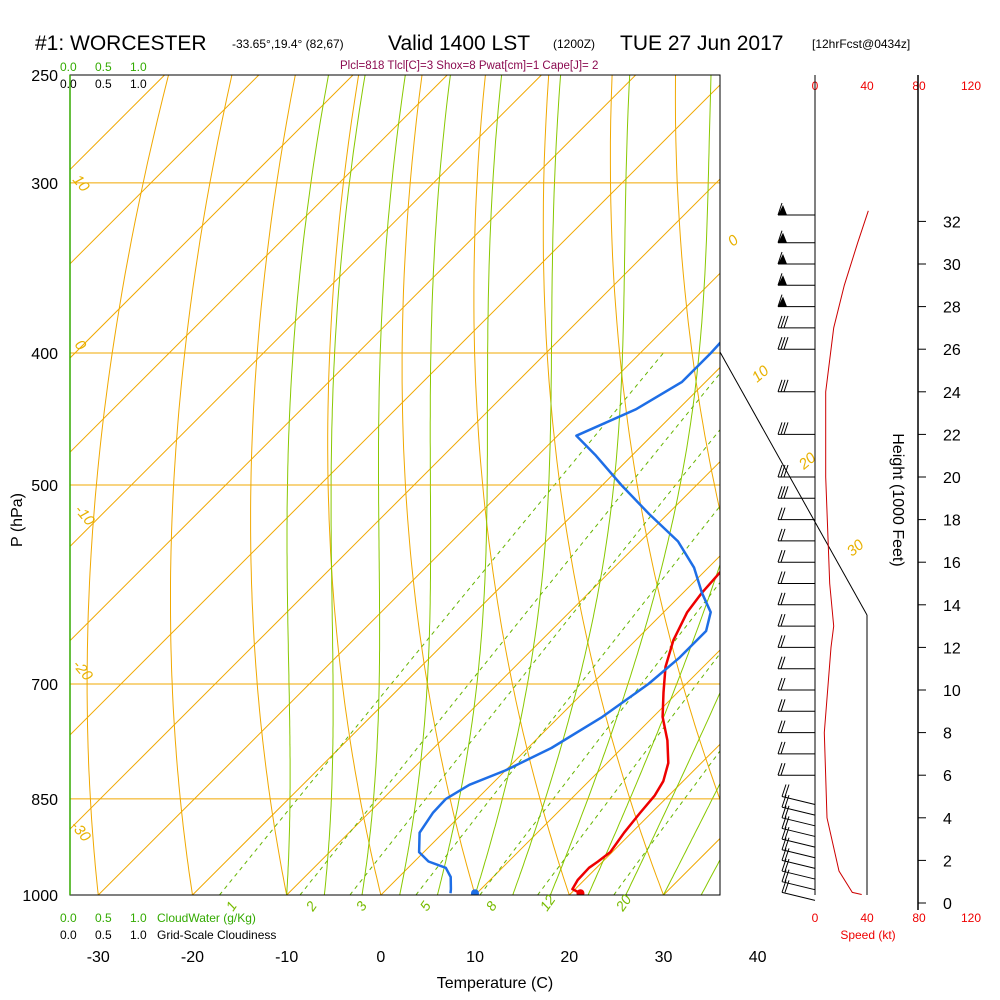  Describe the element at coordinates (103, 84) in the screenshot. I see `cloudiness-scale-label: 0.5` at that location.